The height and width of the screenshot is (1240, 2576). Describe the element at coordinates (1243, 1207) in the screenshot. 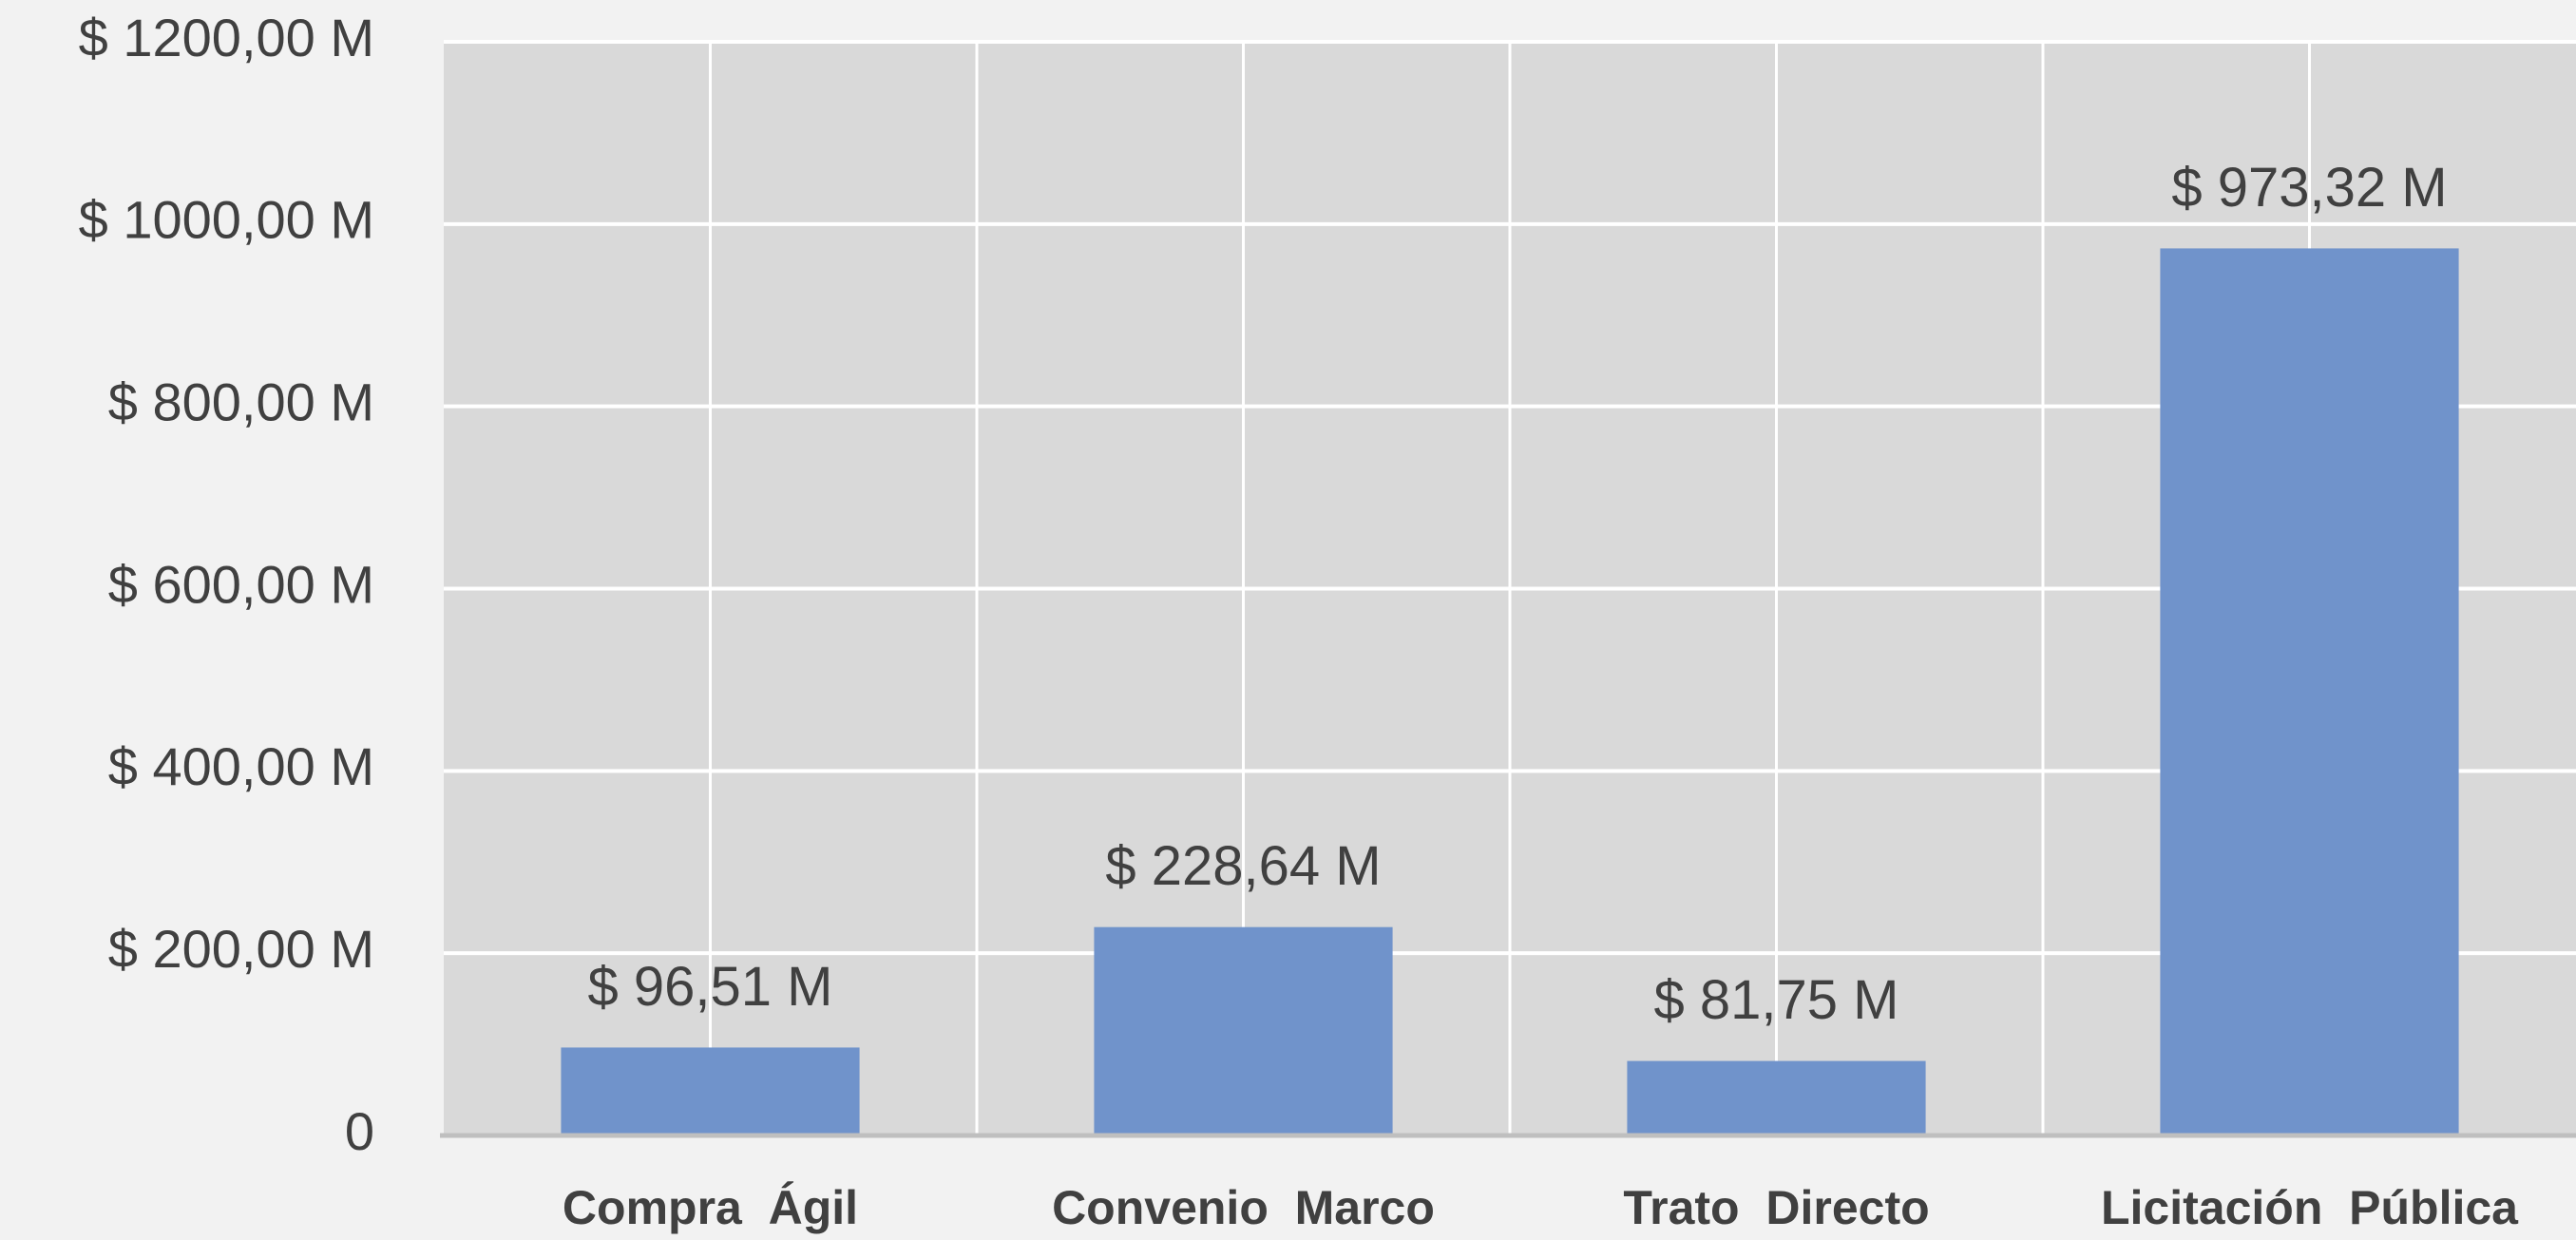

I see `x-tick-label: Convenio Marco` at that location.